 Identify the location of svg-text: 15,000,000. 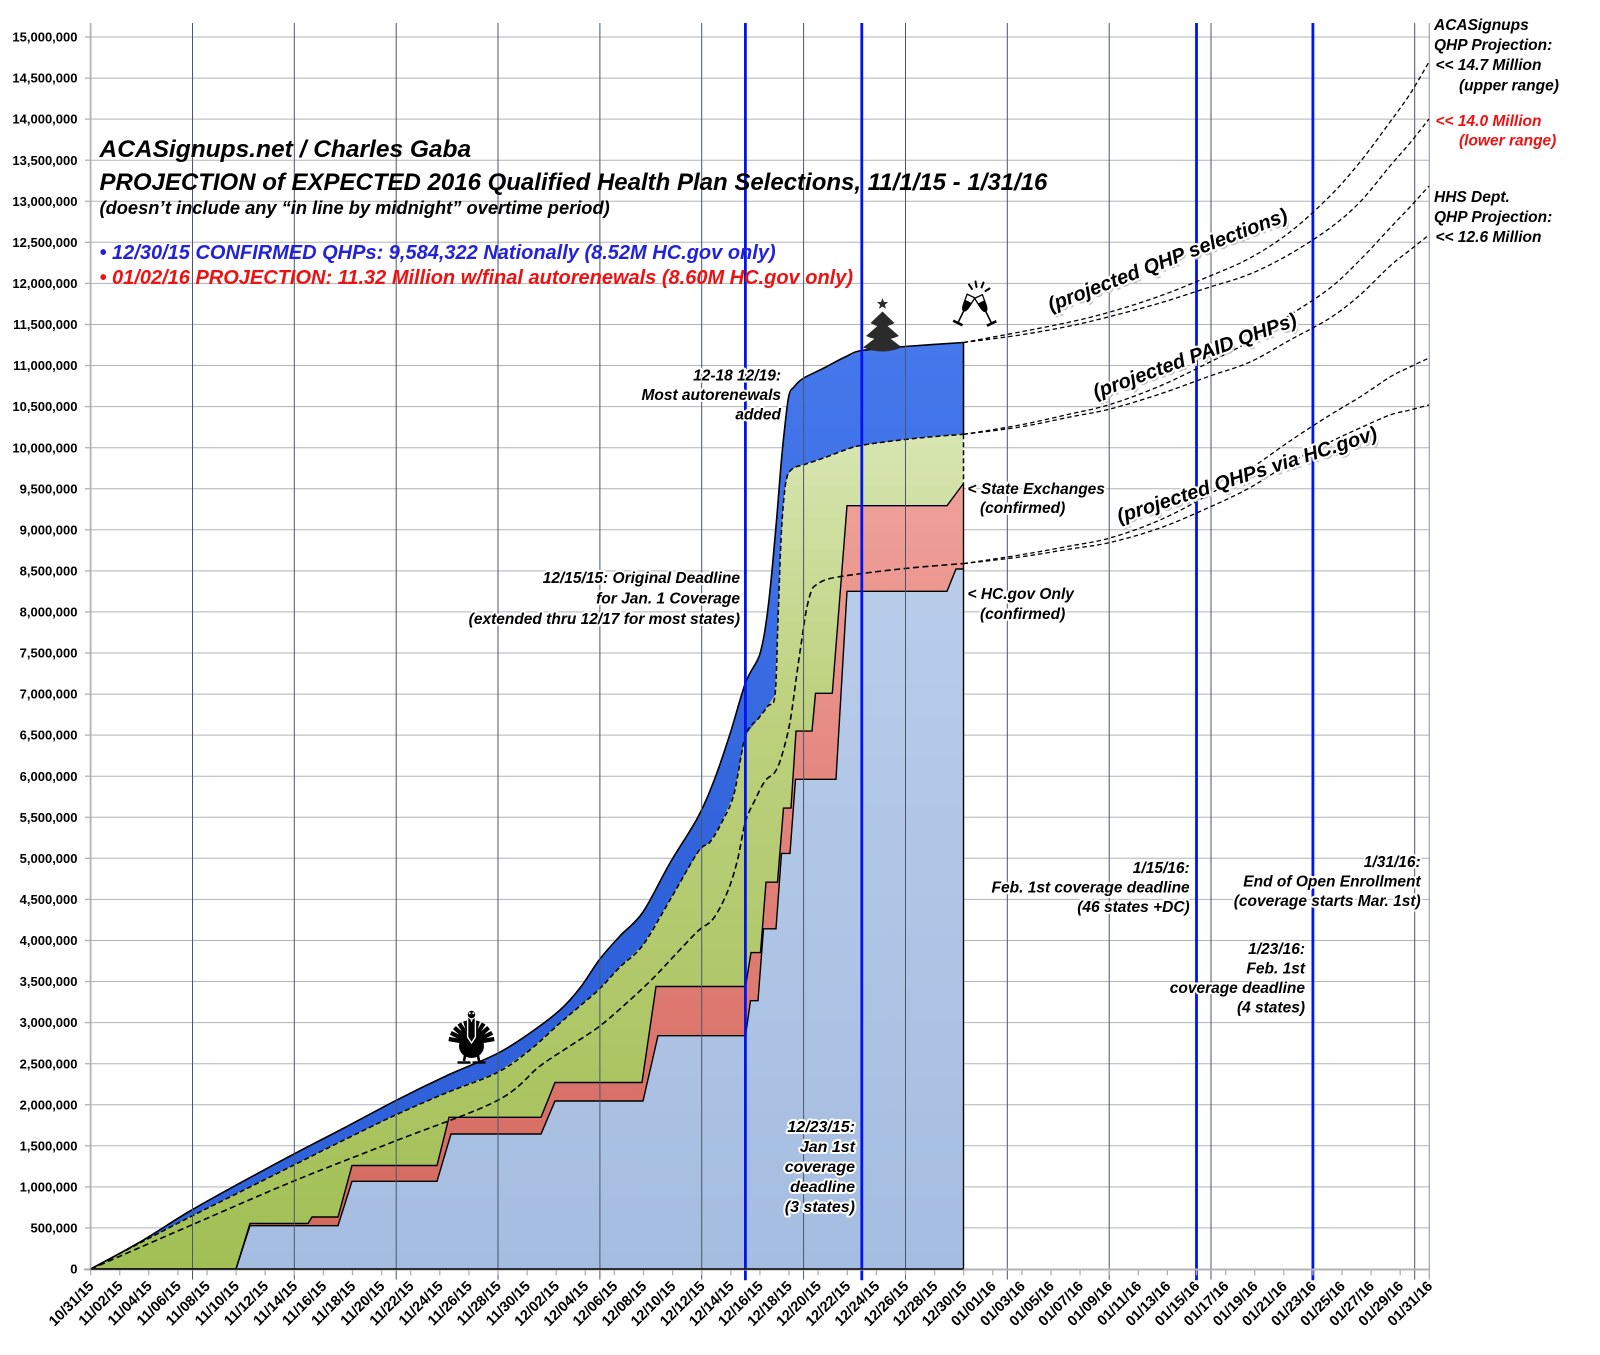
(44, 37).